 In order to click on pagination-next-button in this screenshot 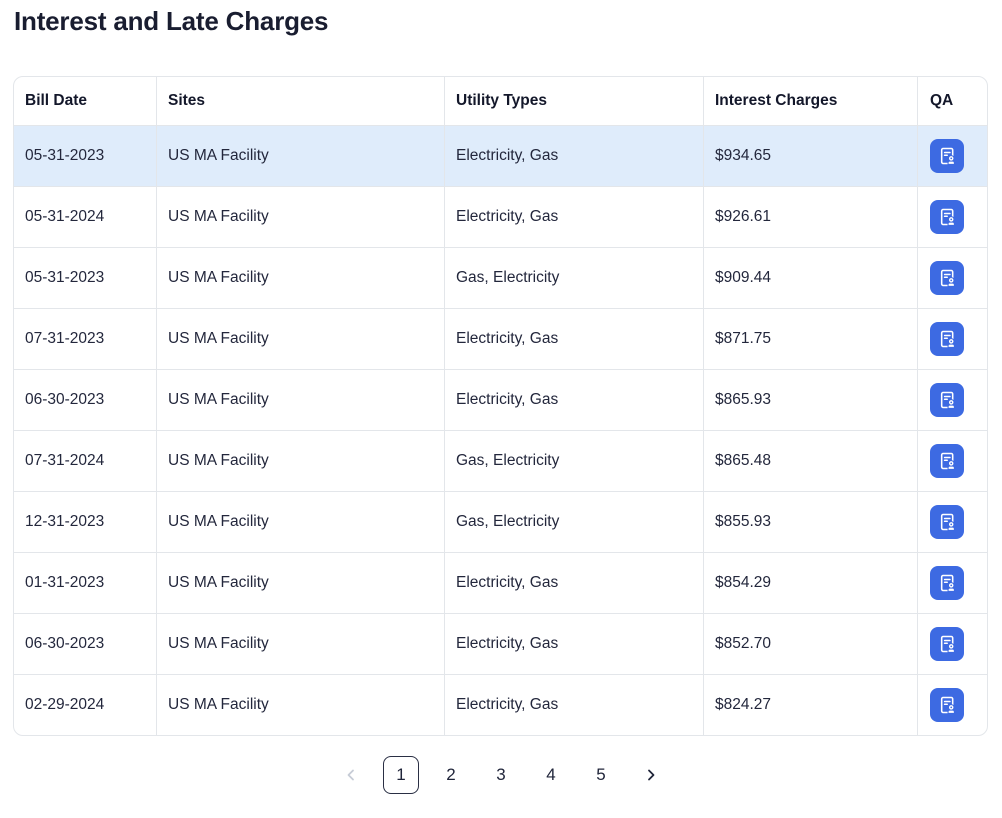, I will do `click(651, 775)`.